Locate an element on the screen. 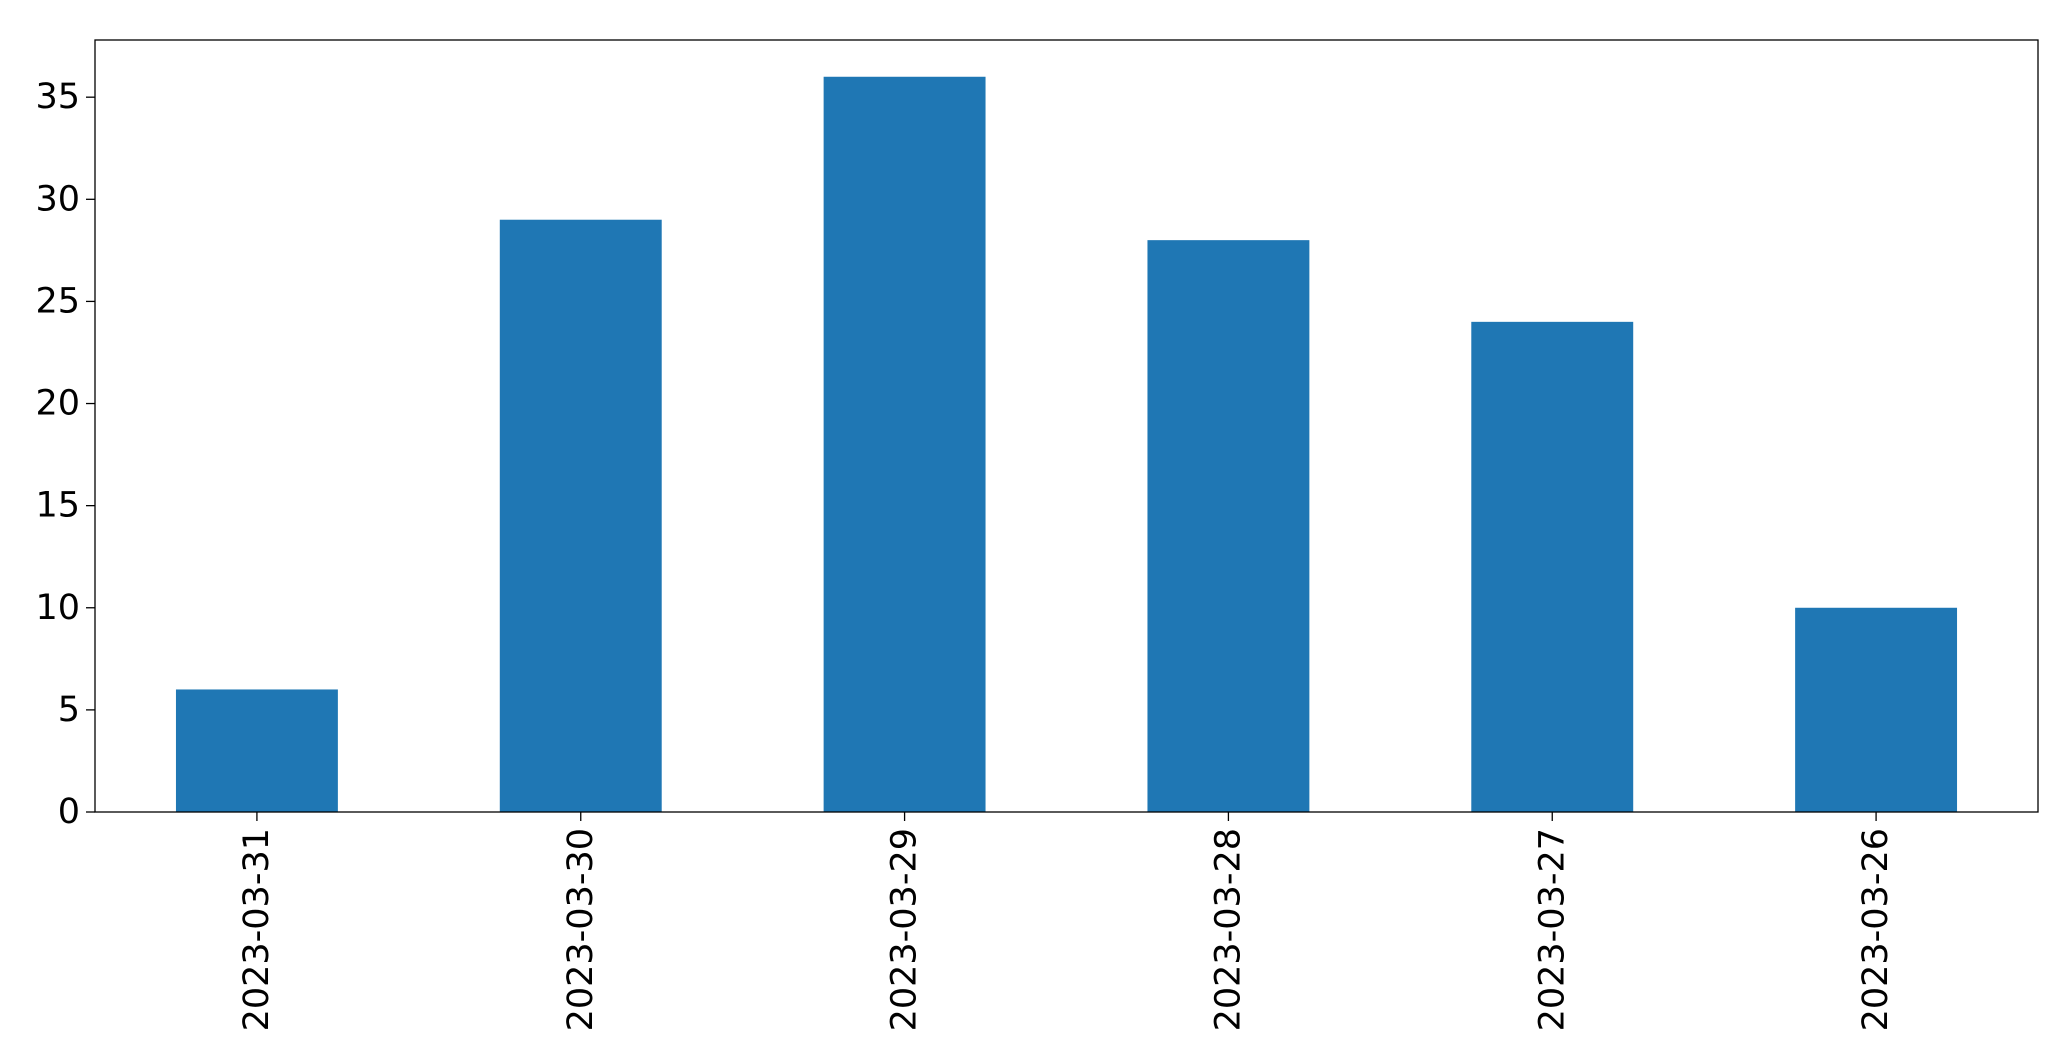 This screenshot has width=2071, height=1061. y-tick-label: 10 is located at coordinates (57, 608).